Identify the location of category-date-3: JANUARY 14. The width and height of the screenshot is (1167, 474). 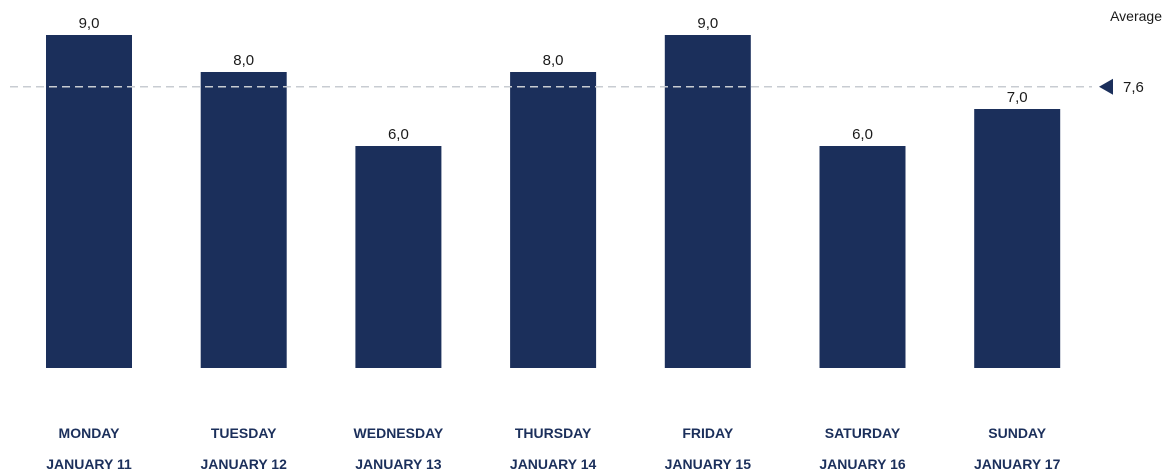
(553, 464).